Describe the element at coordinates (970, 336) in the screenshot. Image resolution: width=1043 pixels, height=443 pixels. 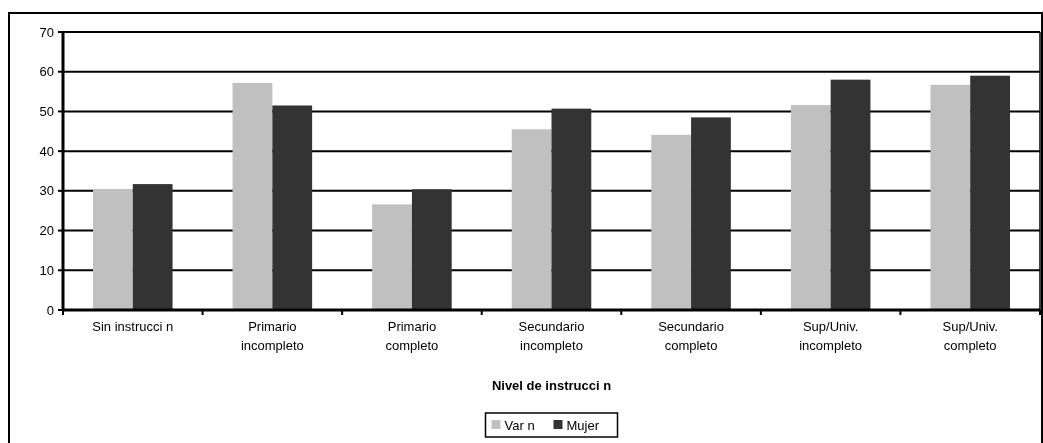
I see `x-tick-label: Sup/Univ. completo` at that location.